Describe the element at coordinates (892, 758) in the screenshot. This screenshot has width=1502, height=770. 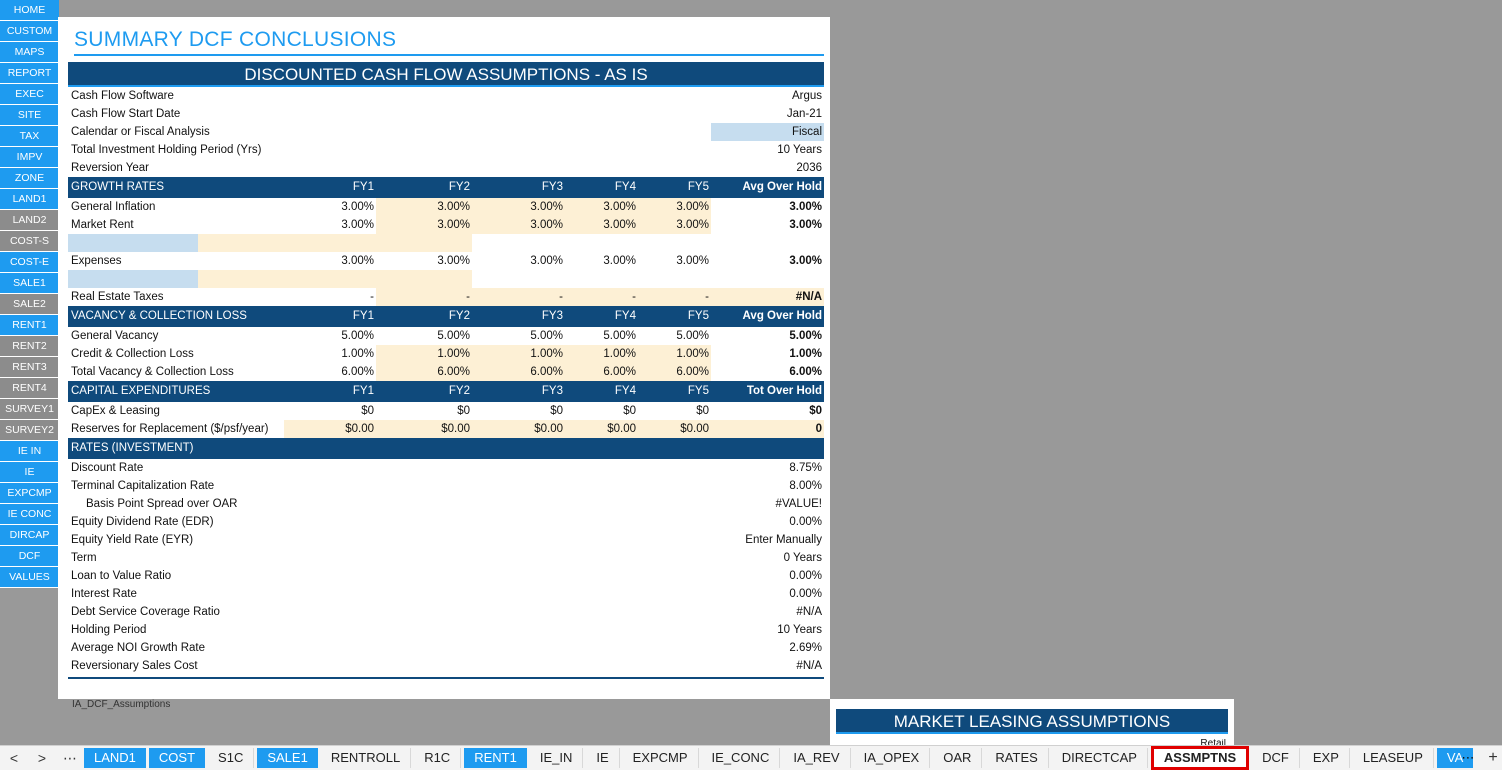
I see `tab-ia-opex: IA_OPEX` at that location.